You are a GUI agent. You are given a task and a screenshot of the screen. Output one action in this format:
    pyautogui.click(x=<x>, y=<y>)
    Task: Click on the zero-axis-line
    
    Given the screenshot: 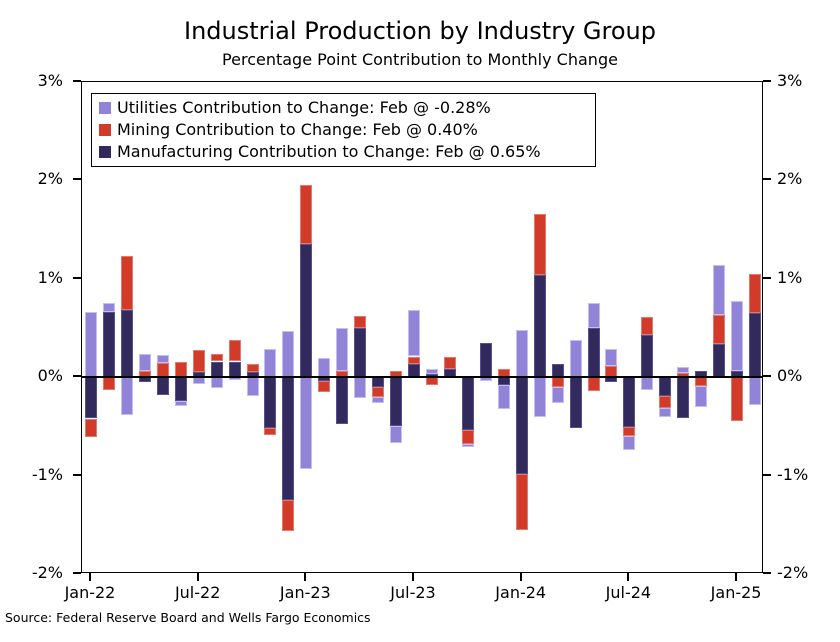 What is the action you would take?
    pyautogui.click(x=422, y=377)
    